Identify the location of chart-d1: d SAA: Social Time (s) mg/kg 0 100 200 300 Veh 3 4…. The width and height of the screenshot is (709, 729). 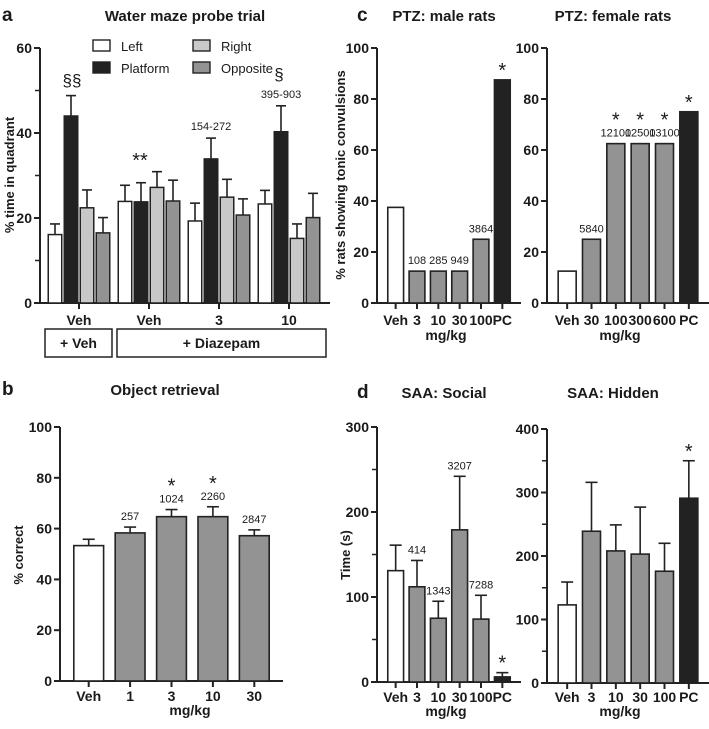
(429, 550).